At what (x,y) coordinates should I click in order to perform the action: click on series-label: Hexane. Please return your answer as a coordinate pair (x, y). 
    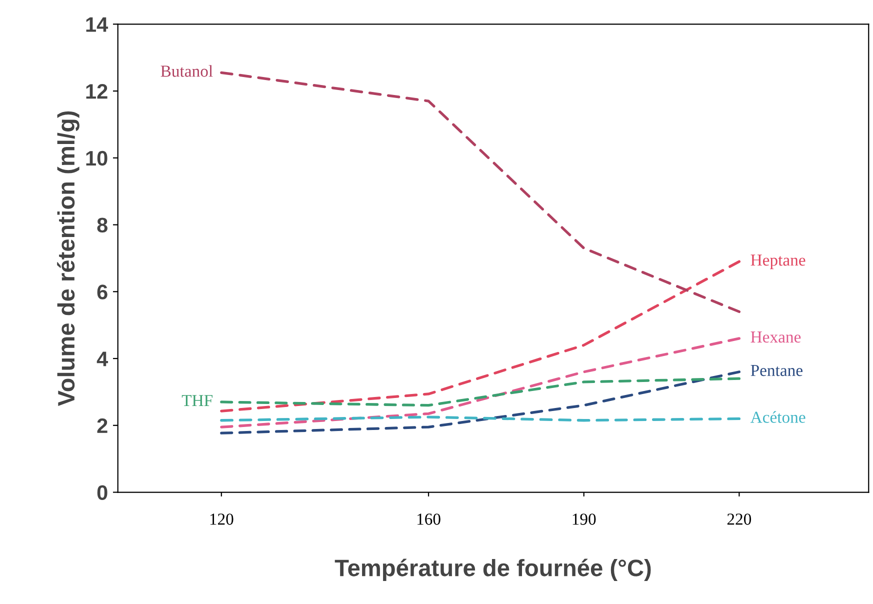
    Looking at the image, I should click on (775, 337).